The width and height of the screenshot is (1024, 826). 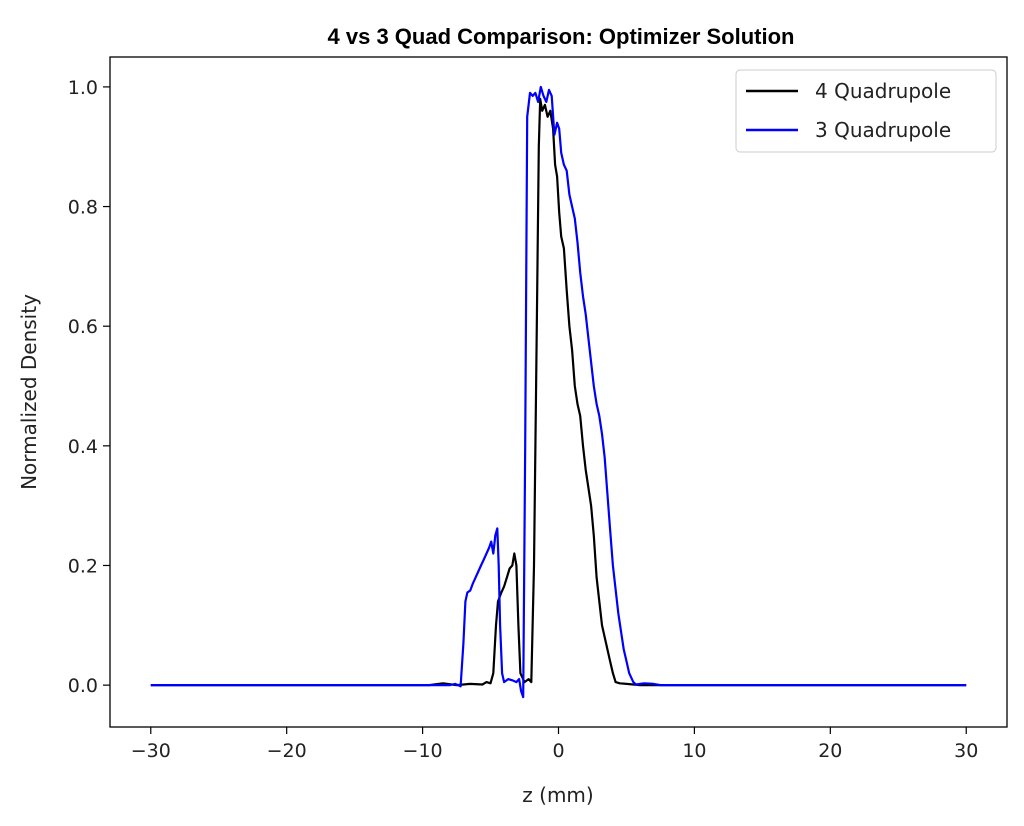 What do you see at coordinates (557, 795) in the screenshot?
I see `x-axis-label: z (mm)` at bounding box center [557, 795].